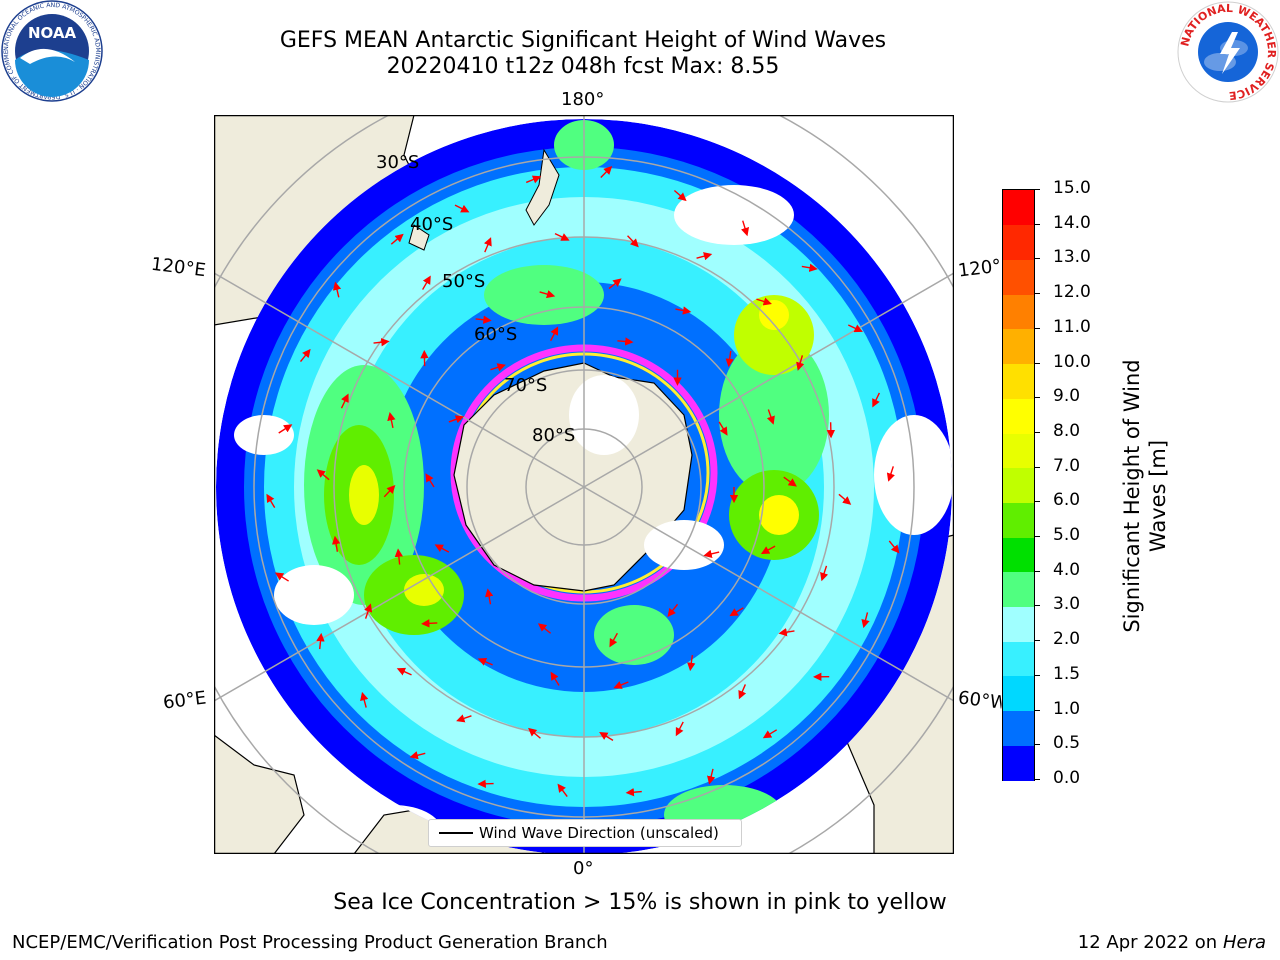  What do you see at coordinates (1072, 361) in the screenshot?
I see `colorbar-tick-label: 10.0` at bounding box center [1072, 361].